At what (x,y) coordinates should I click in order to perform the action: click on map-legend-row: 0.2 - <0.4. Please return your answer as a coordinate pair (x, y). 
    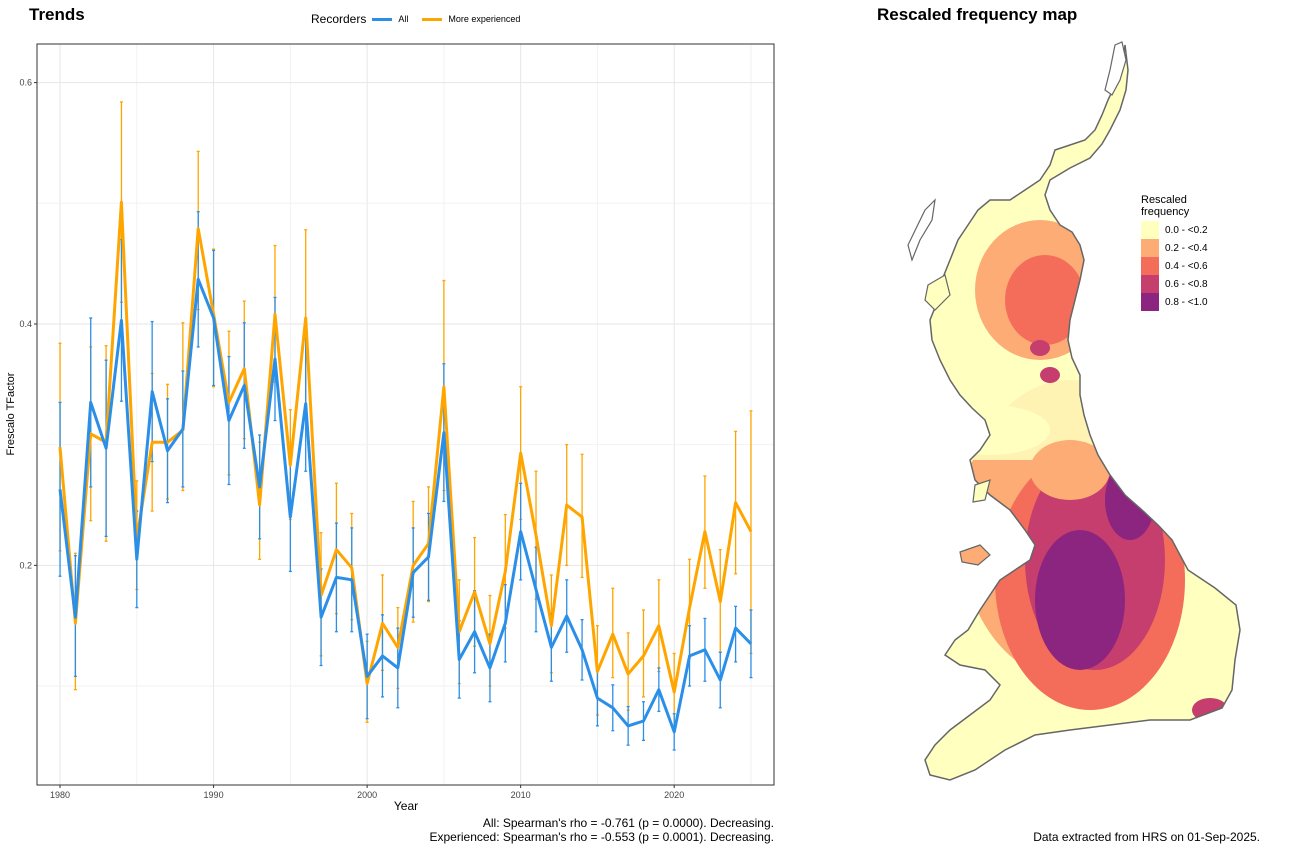
    Looking at the image, I should click on (1174, 248).